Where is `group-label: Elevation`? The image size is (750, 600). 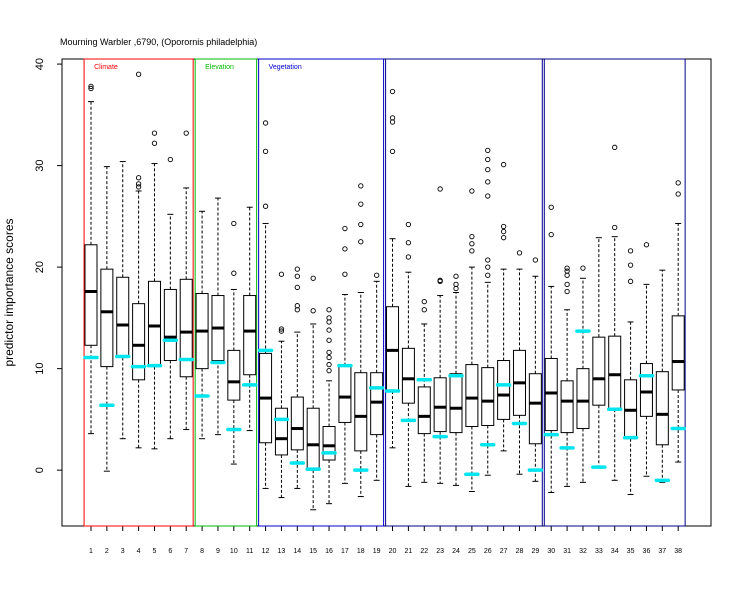 group-label: Elevation is located at coordinates (219, 67).